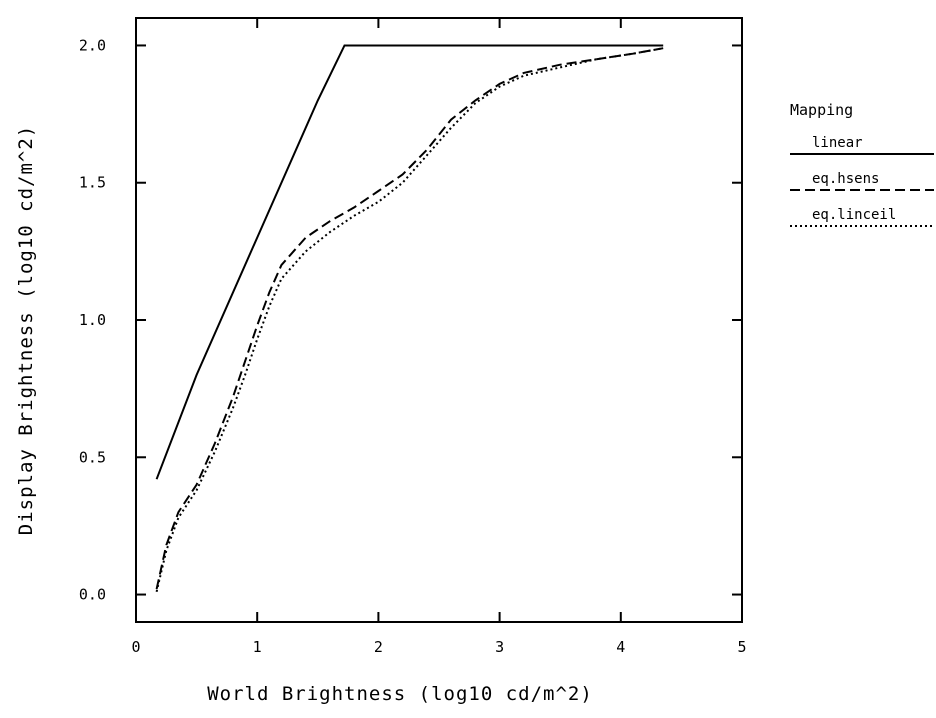  I want to click on x-axis-label: World Brightness (log10 cd/m^2), so click(400, 694).